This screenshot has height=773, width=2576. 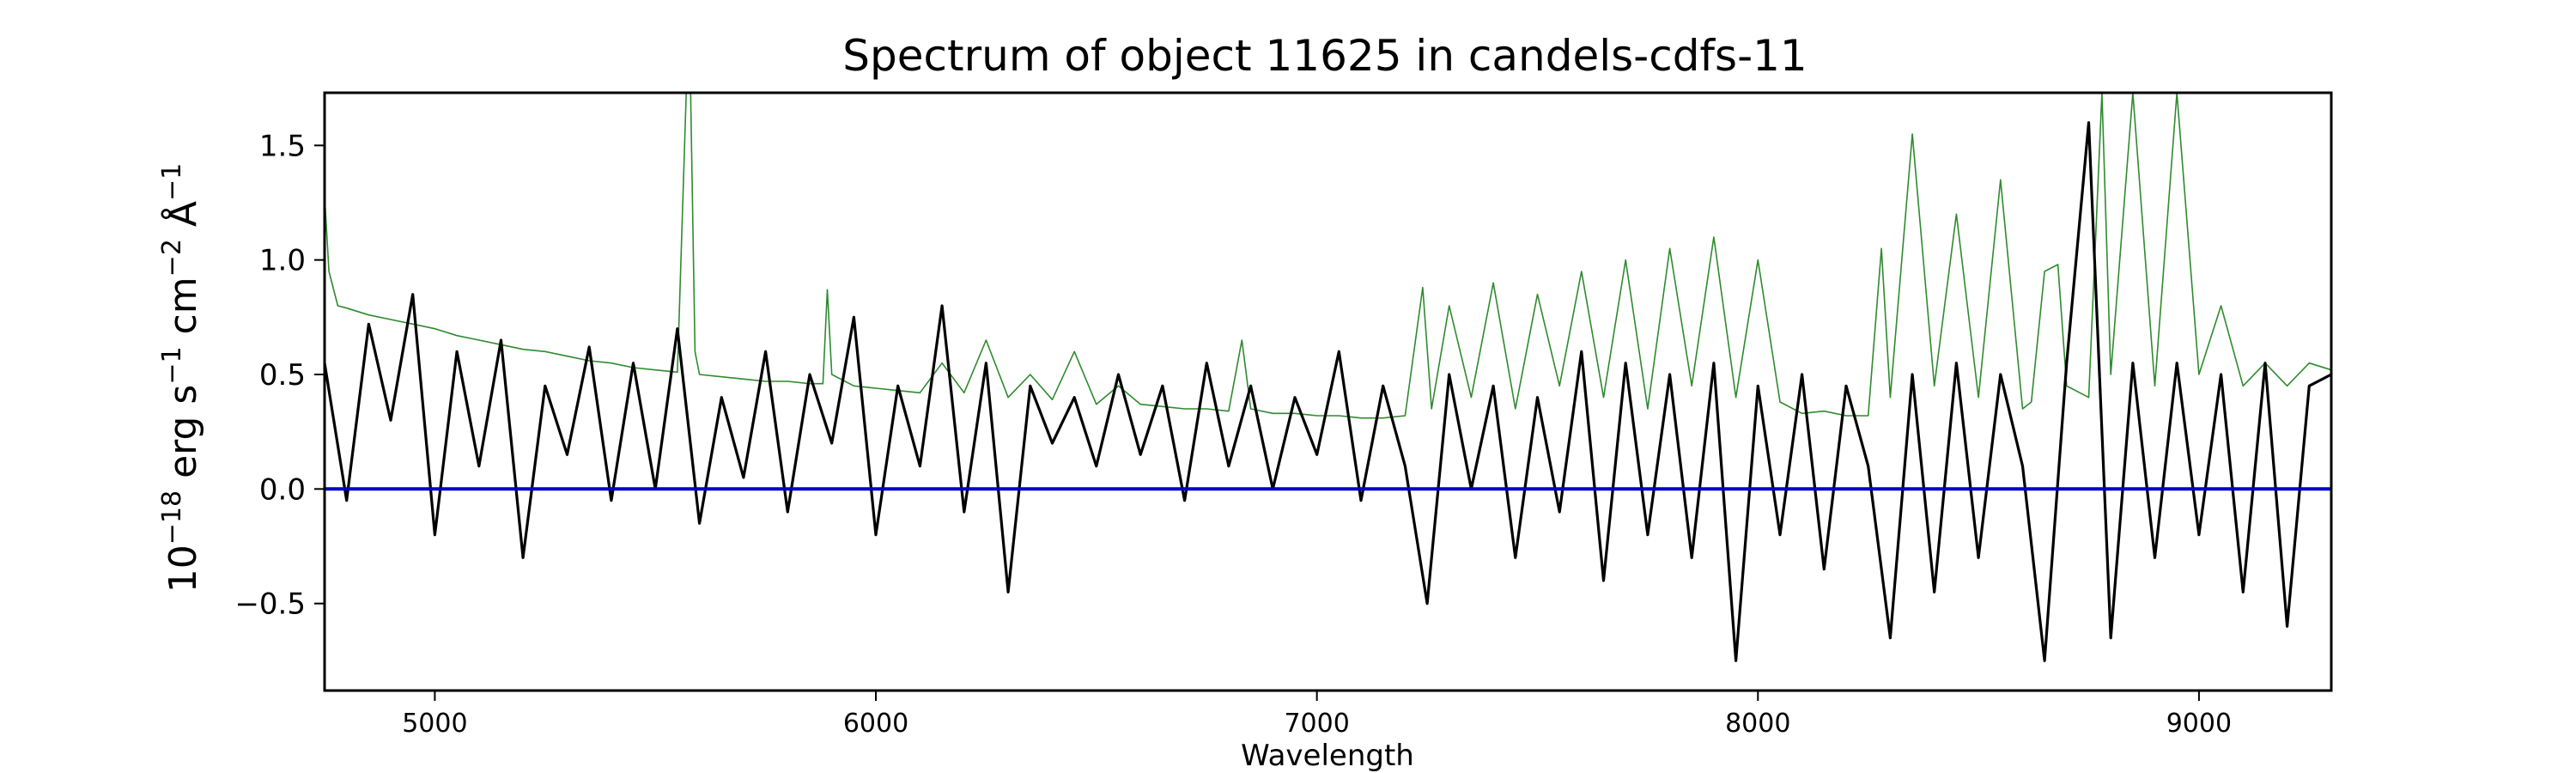 What do you see at coordinates (1327, 756) in the screenshot?
I see `x-axis-label: Wavelength` at bounding box center [1327, 756].